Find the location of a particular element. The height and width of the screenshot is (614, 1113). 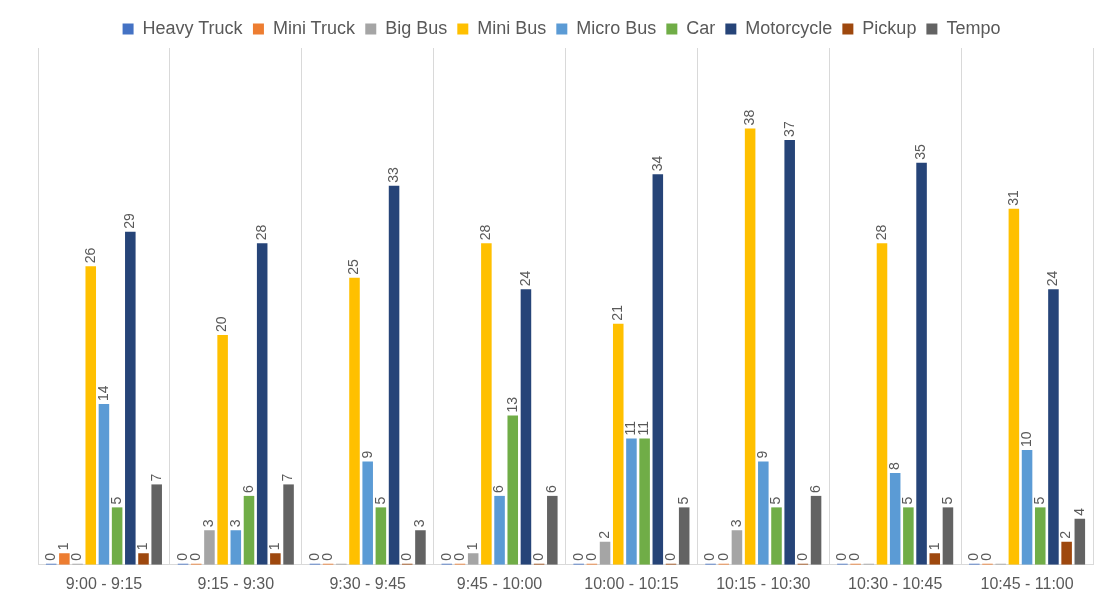

x-tick-label: 9:30 - 9:45 is located at coordinates (368, 583).